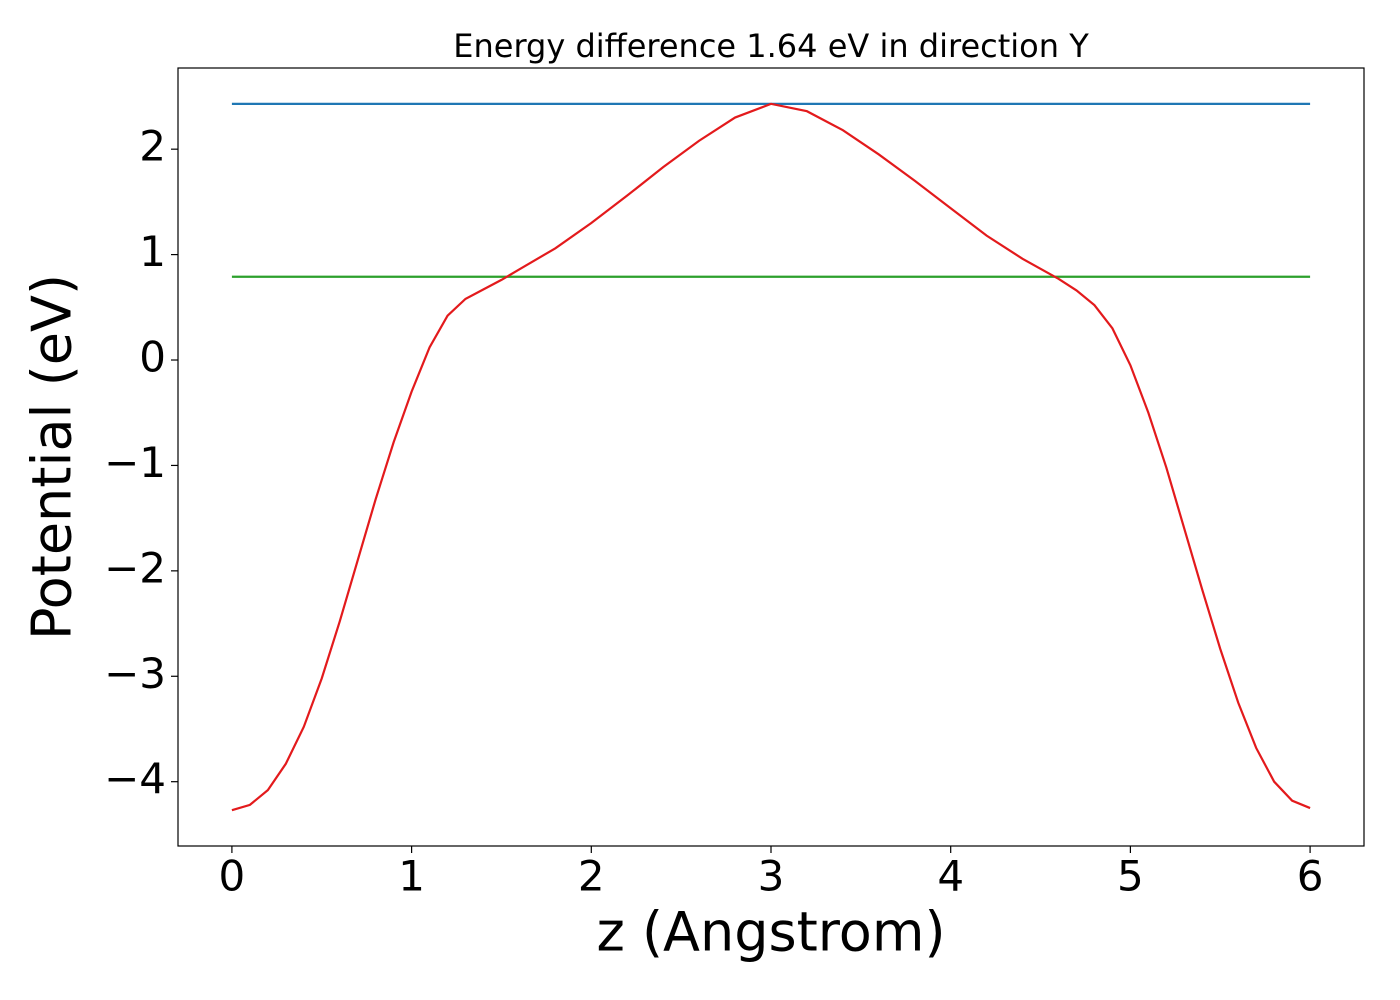 The image size is (1400, 1000). What do you see at coordinates (591, 876) in the screenshot?
I see `x-tick-label: 2` at bounding box center [591, 876].